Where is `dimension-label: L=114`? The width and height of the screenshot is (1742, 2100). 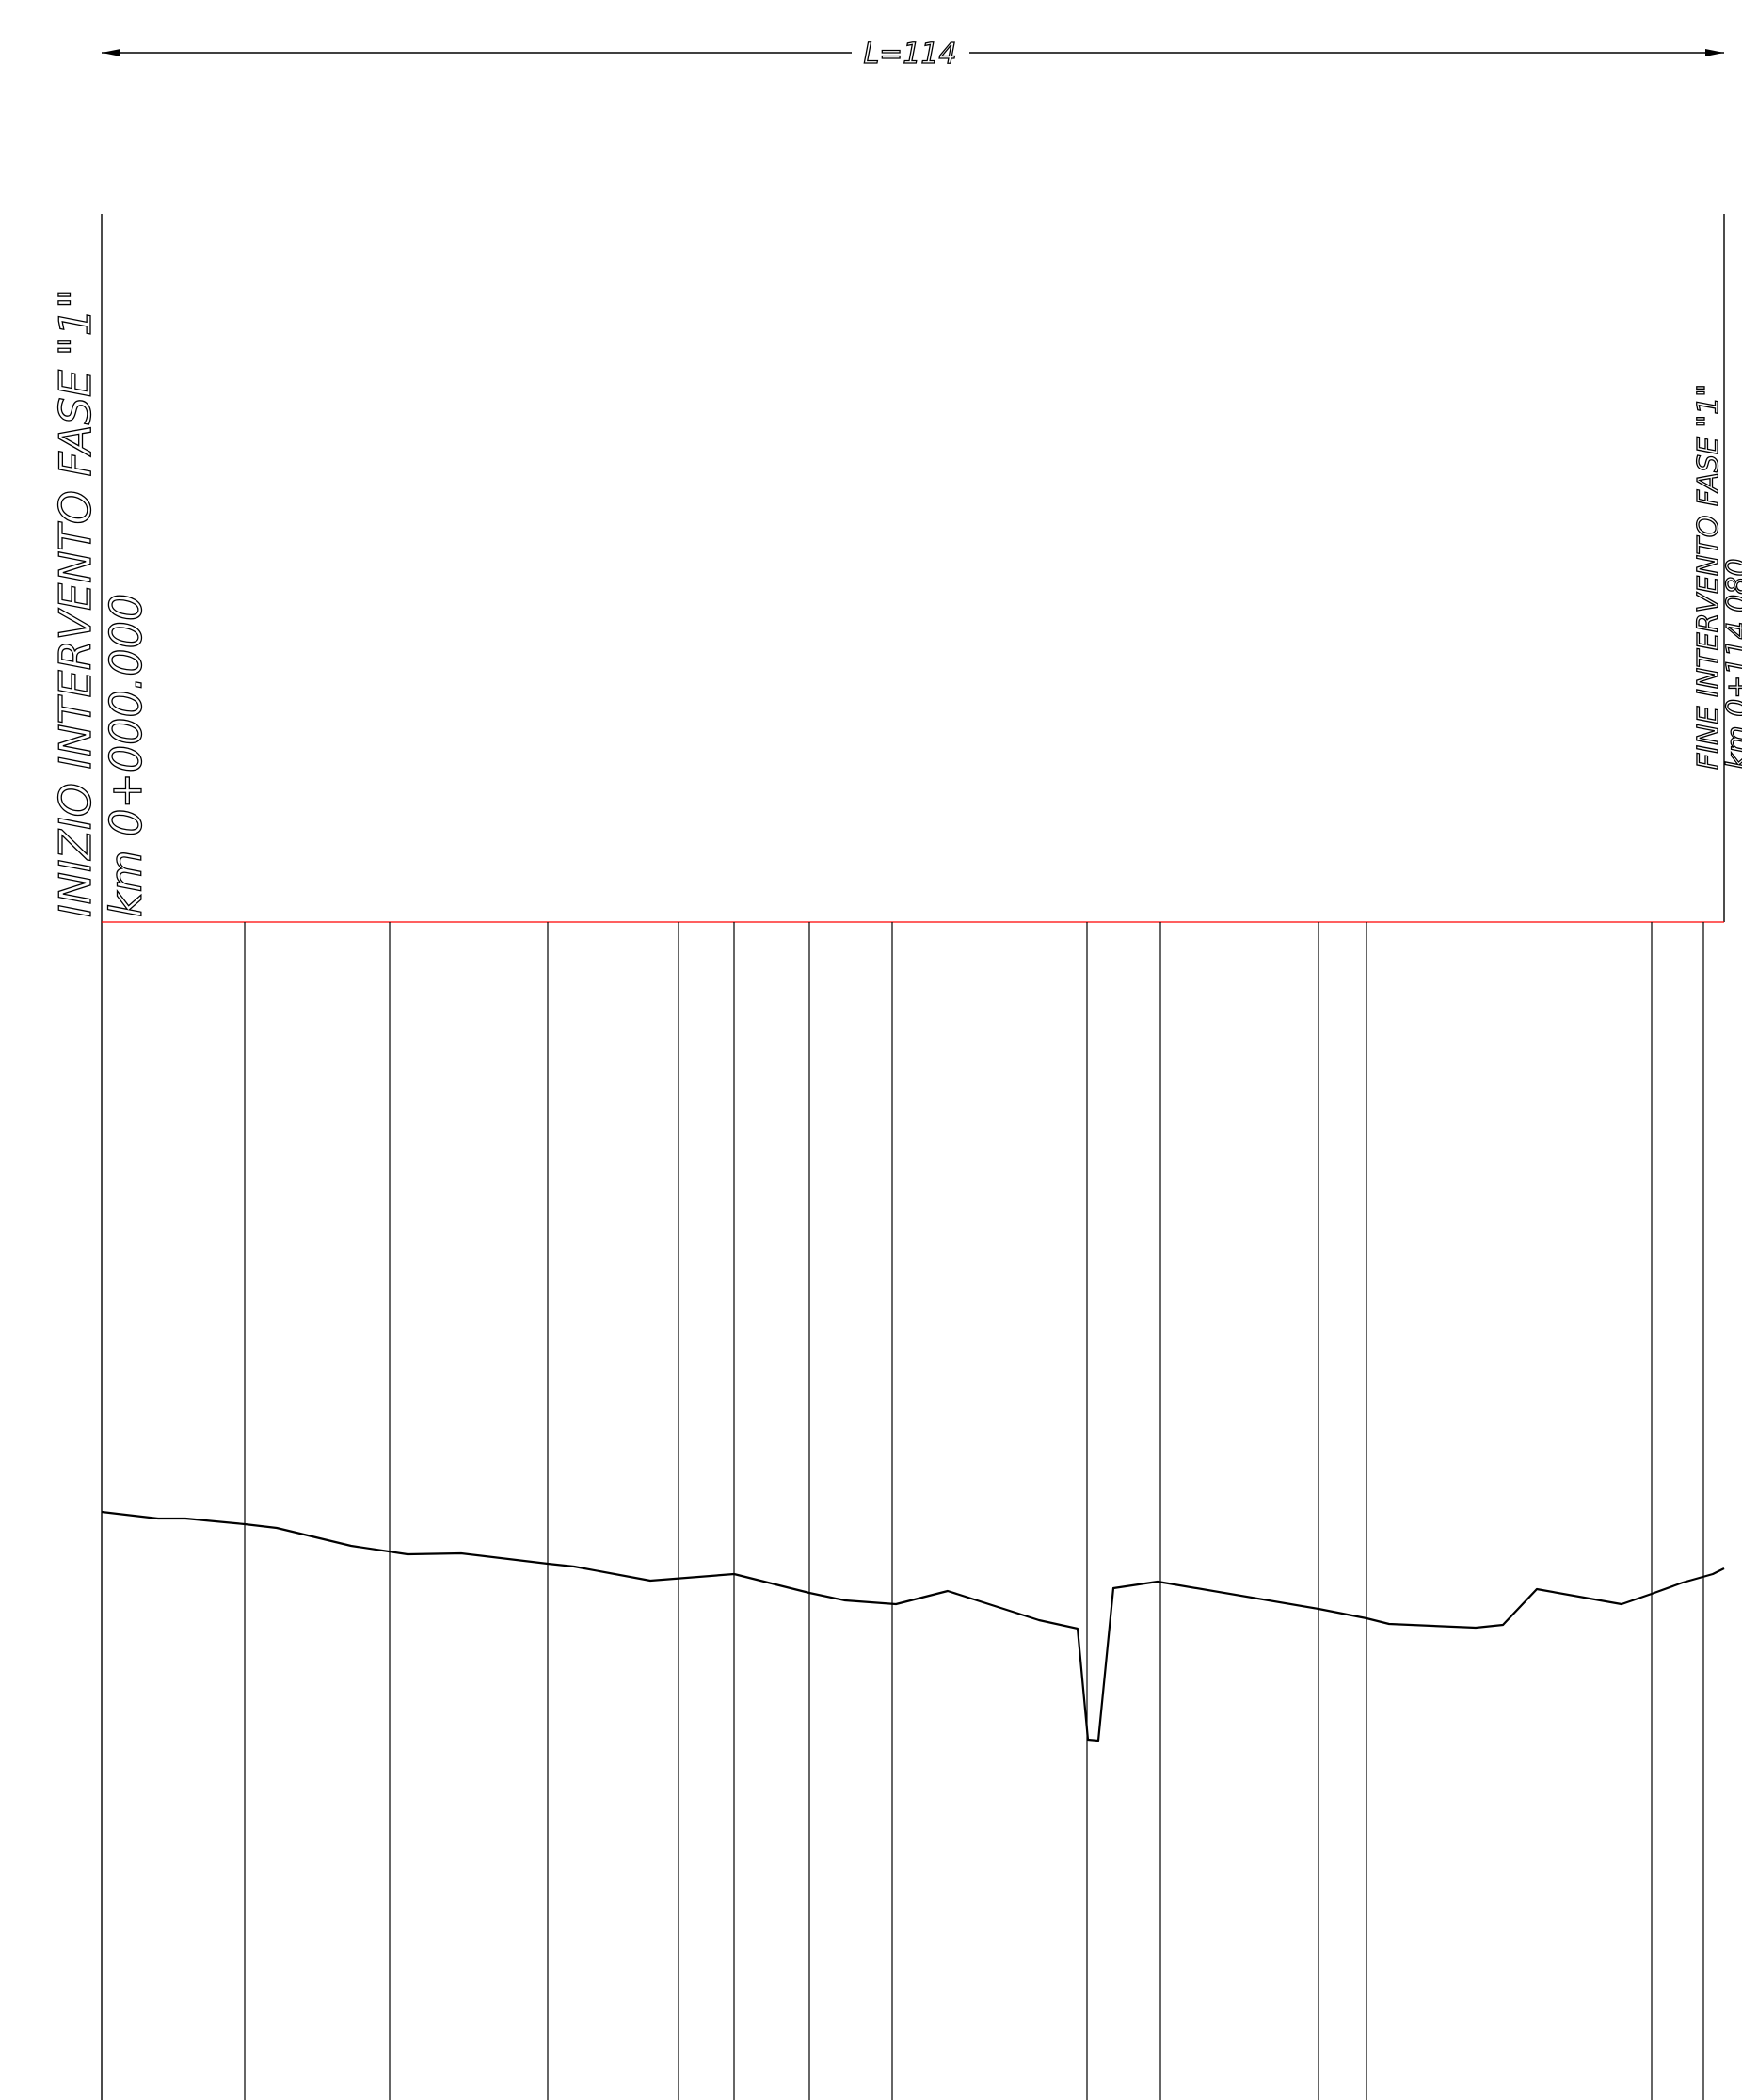
dimension-label: L=114 is located at coordinates (909, 55).